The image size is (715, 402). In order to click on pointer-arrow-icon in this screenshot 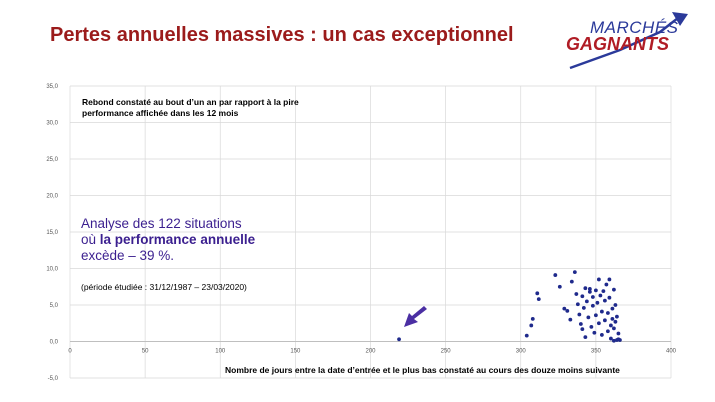, I will do `click(415, 316)`.